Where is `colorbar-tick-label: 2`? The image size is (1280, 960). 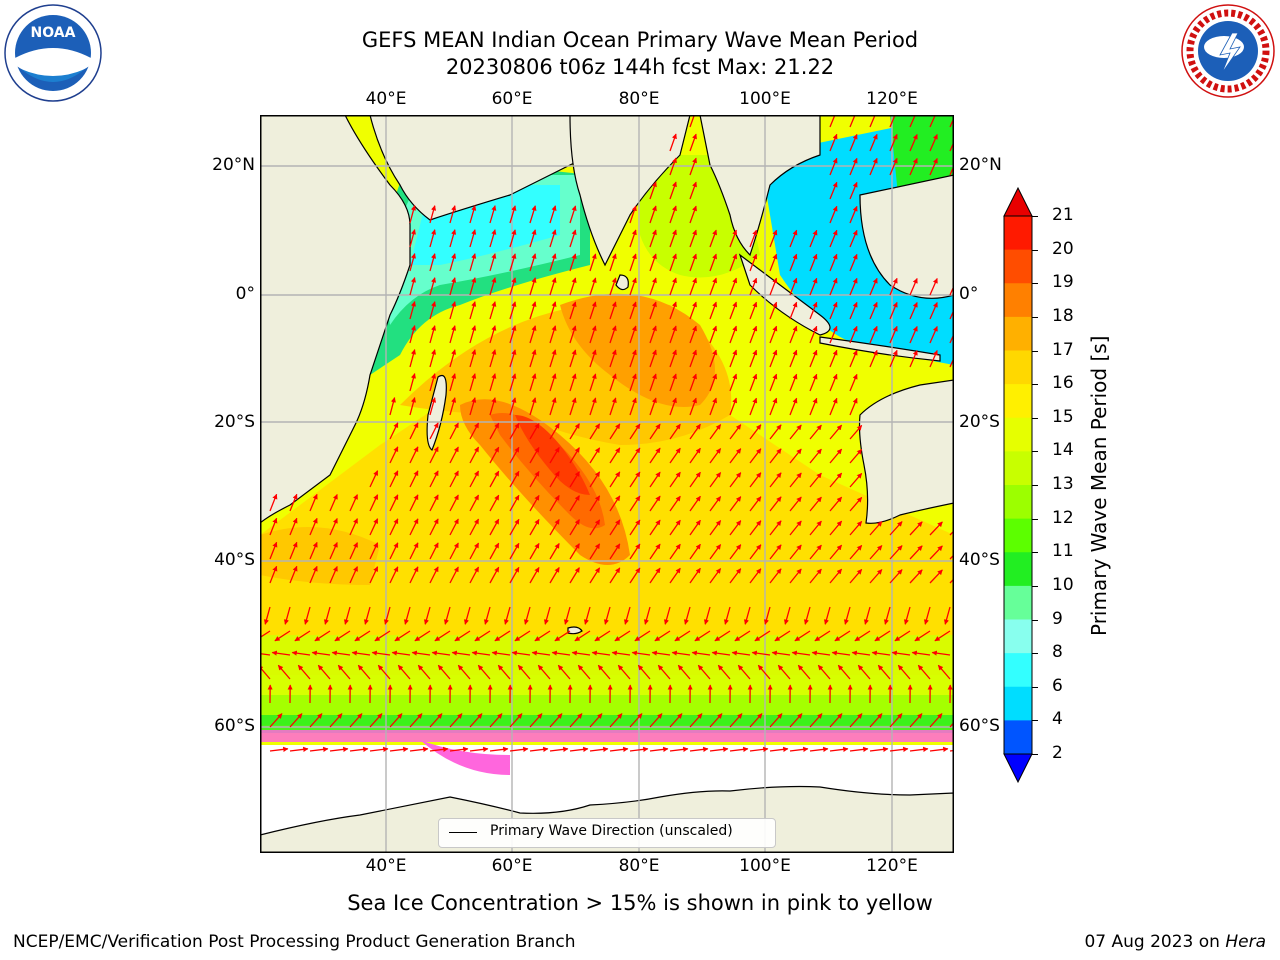
colorbar-tick-label: 2 is located at coordinates (1057, 753).